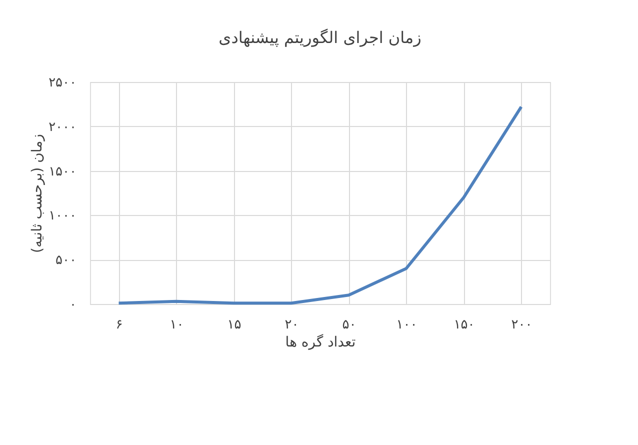  What do you see at coordinates (177, 325) in the screenshot?
I see `x-tick-label: ۱۰` at bounding box center [177, 325].